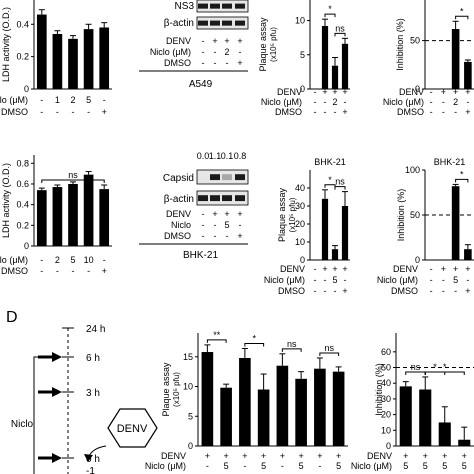 The image size is (474, 474). What do you see at coordinates (179, 199) in the screenshot?
I see `blot-bhk-row-label: β-actin` at bounding box center [179, 199].